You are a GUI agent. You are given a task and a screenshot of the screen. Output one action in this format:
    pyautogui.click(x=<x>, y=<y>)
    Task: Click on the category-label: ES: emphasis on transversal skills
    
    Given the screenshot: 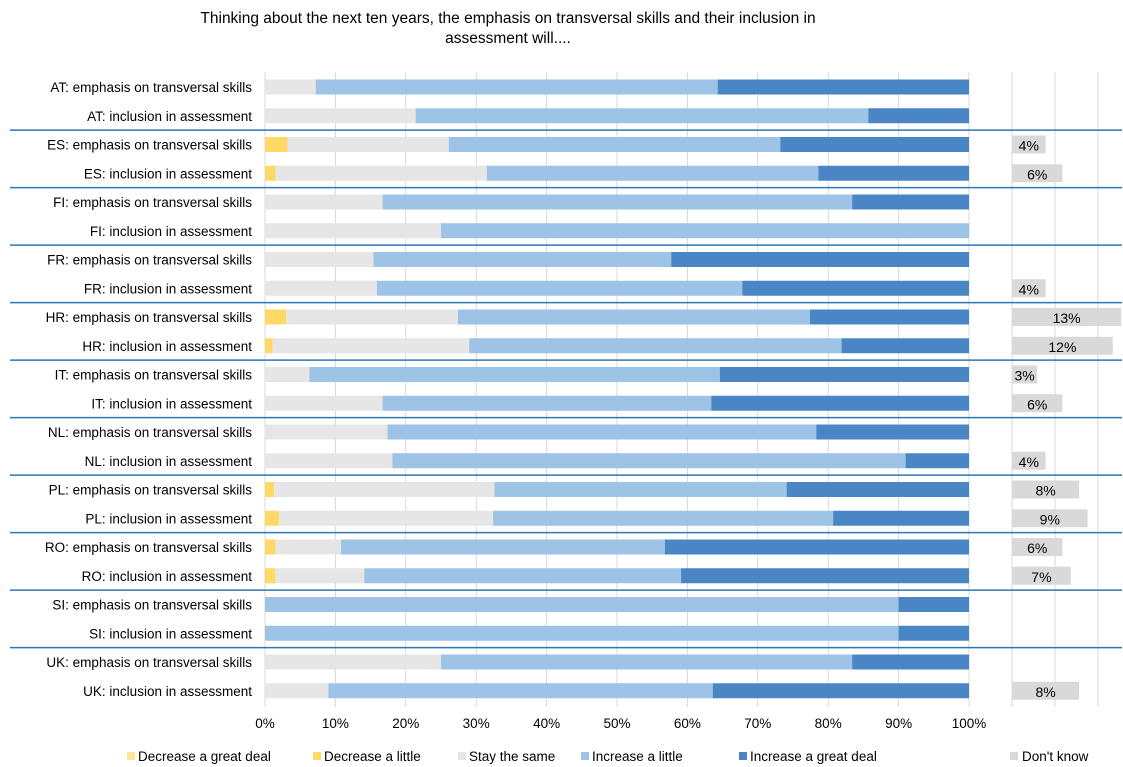 What is the action you would take?
    pyautogui.click(x=149, y=145)
    